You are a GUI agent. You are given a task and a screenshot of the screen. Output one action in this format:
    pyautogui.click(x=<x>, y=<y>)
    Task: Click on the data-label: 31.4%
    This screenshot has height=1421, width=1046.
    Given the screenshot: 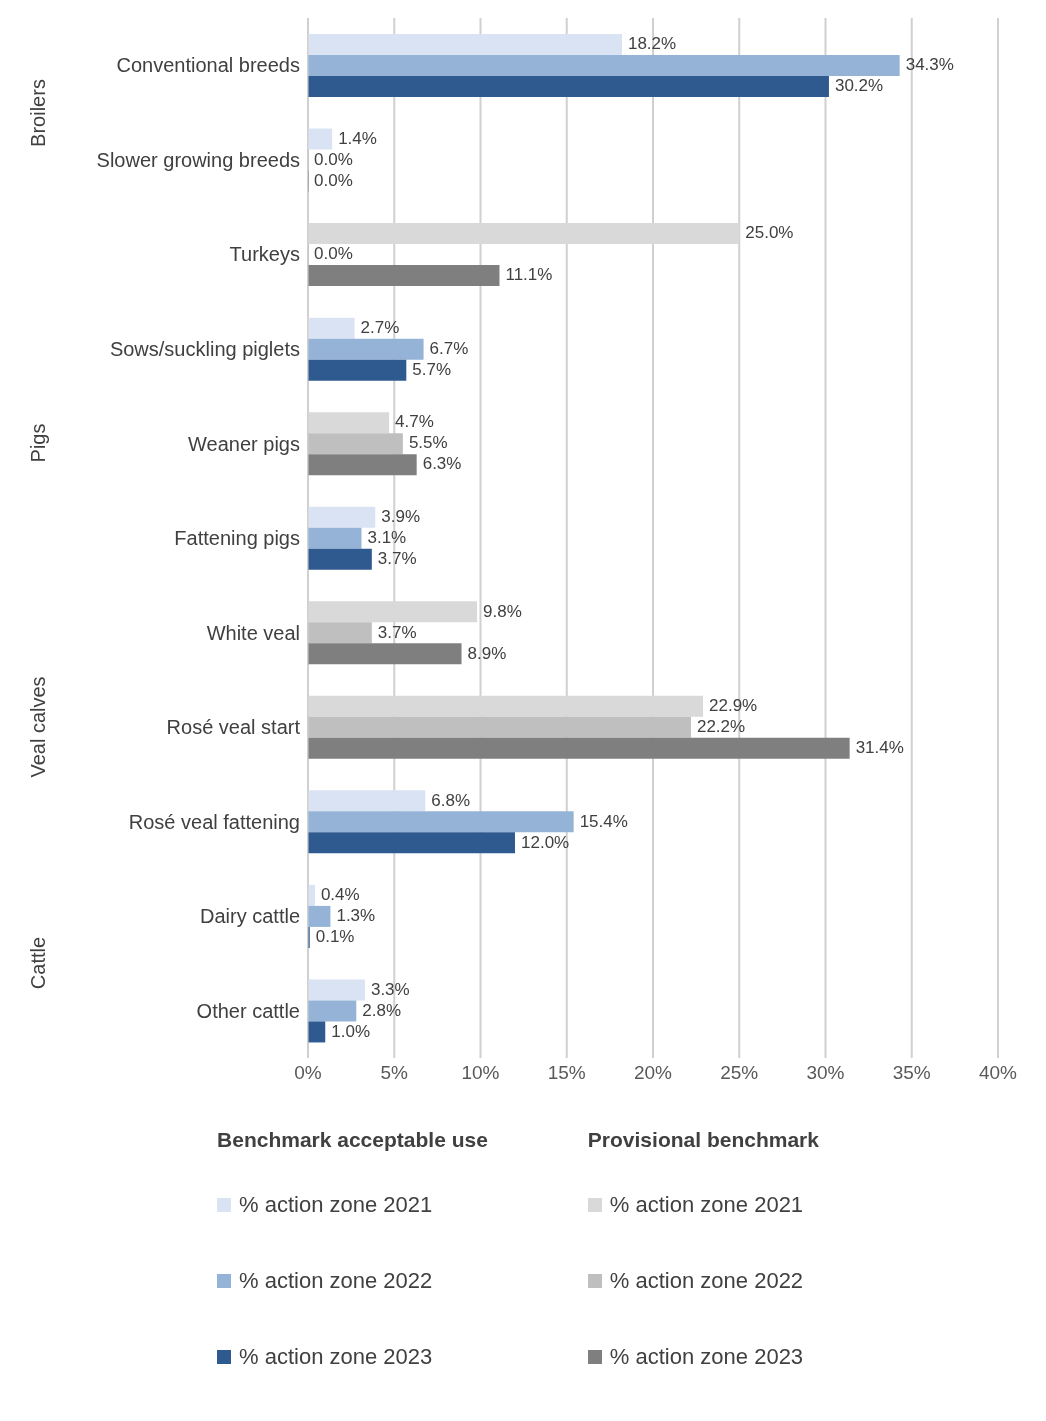 What is the action you would take?
    pyautogui.click(x=879, y=748)
    